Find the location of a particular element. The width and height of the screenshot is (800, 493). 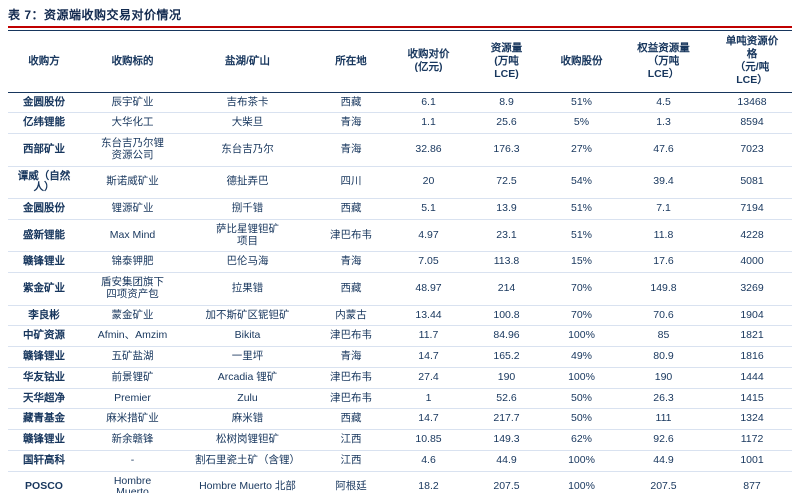

cell-consideration: 18.2 is located at coordinates (428, 482).